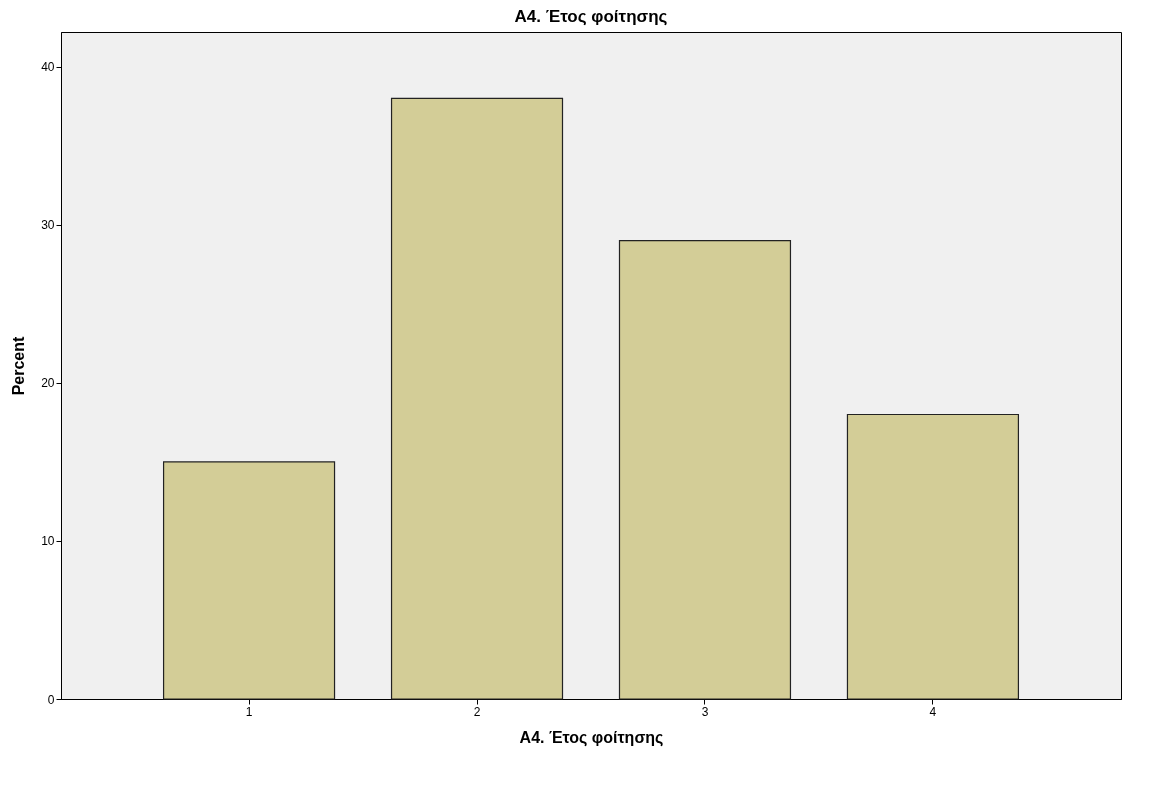 The image size is (1173, 792). What do you see at coordinates (933, 711) in the screenshot?
I see `x-tick-label: 4` at bounding box center [933, 711].